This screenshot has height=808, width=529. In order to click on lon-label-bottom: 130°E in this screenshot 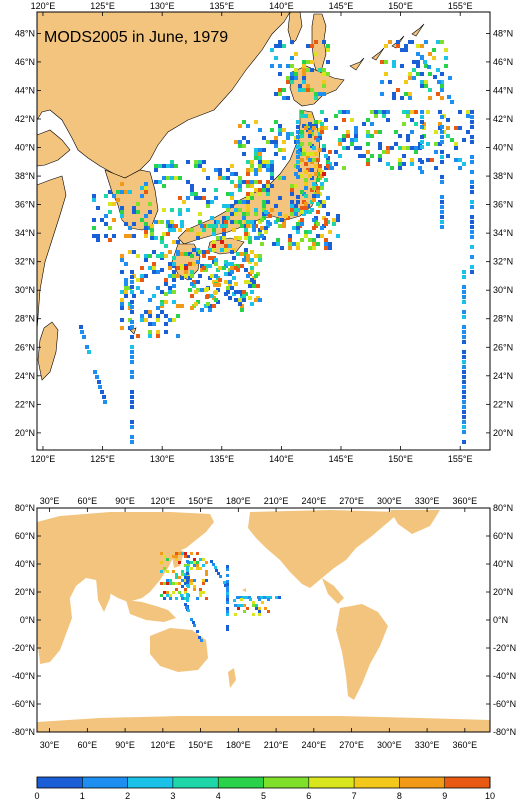, I will do `click(162, 459)`.